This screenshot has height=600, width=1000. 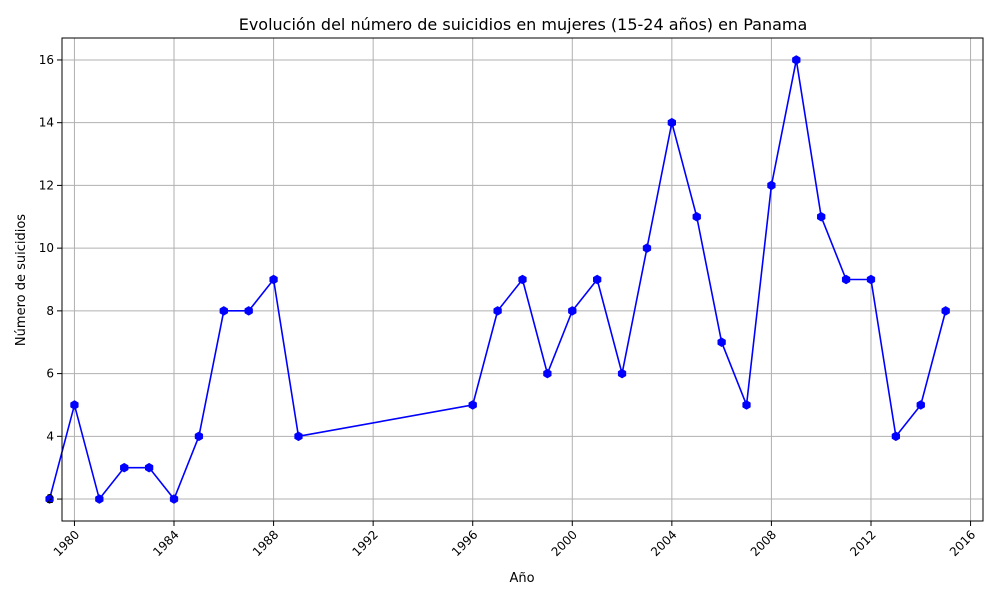 I want to click on y-tick-label: 8, so click(x=50, y=311).